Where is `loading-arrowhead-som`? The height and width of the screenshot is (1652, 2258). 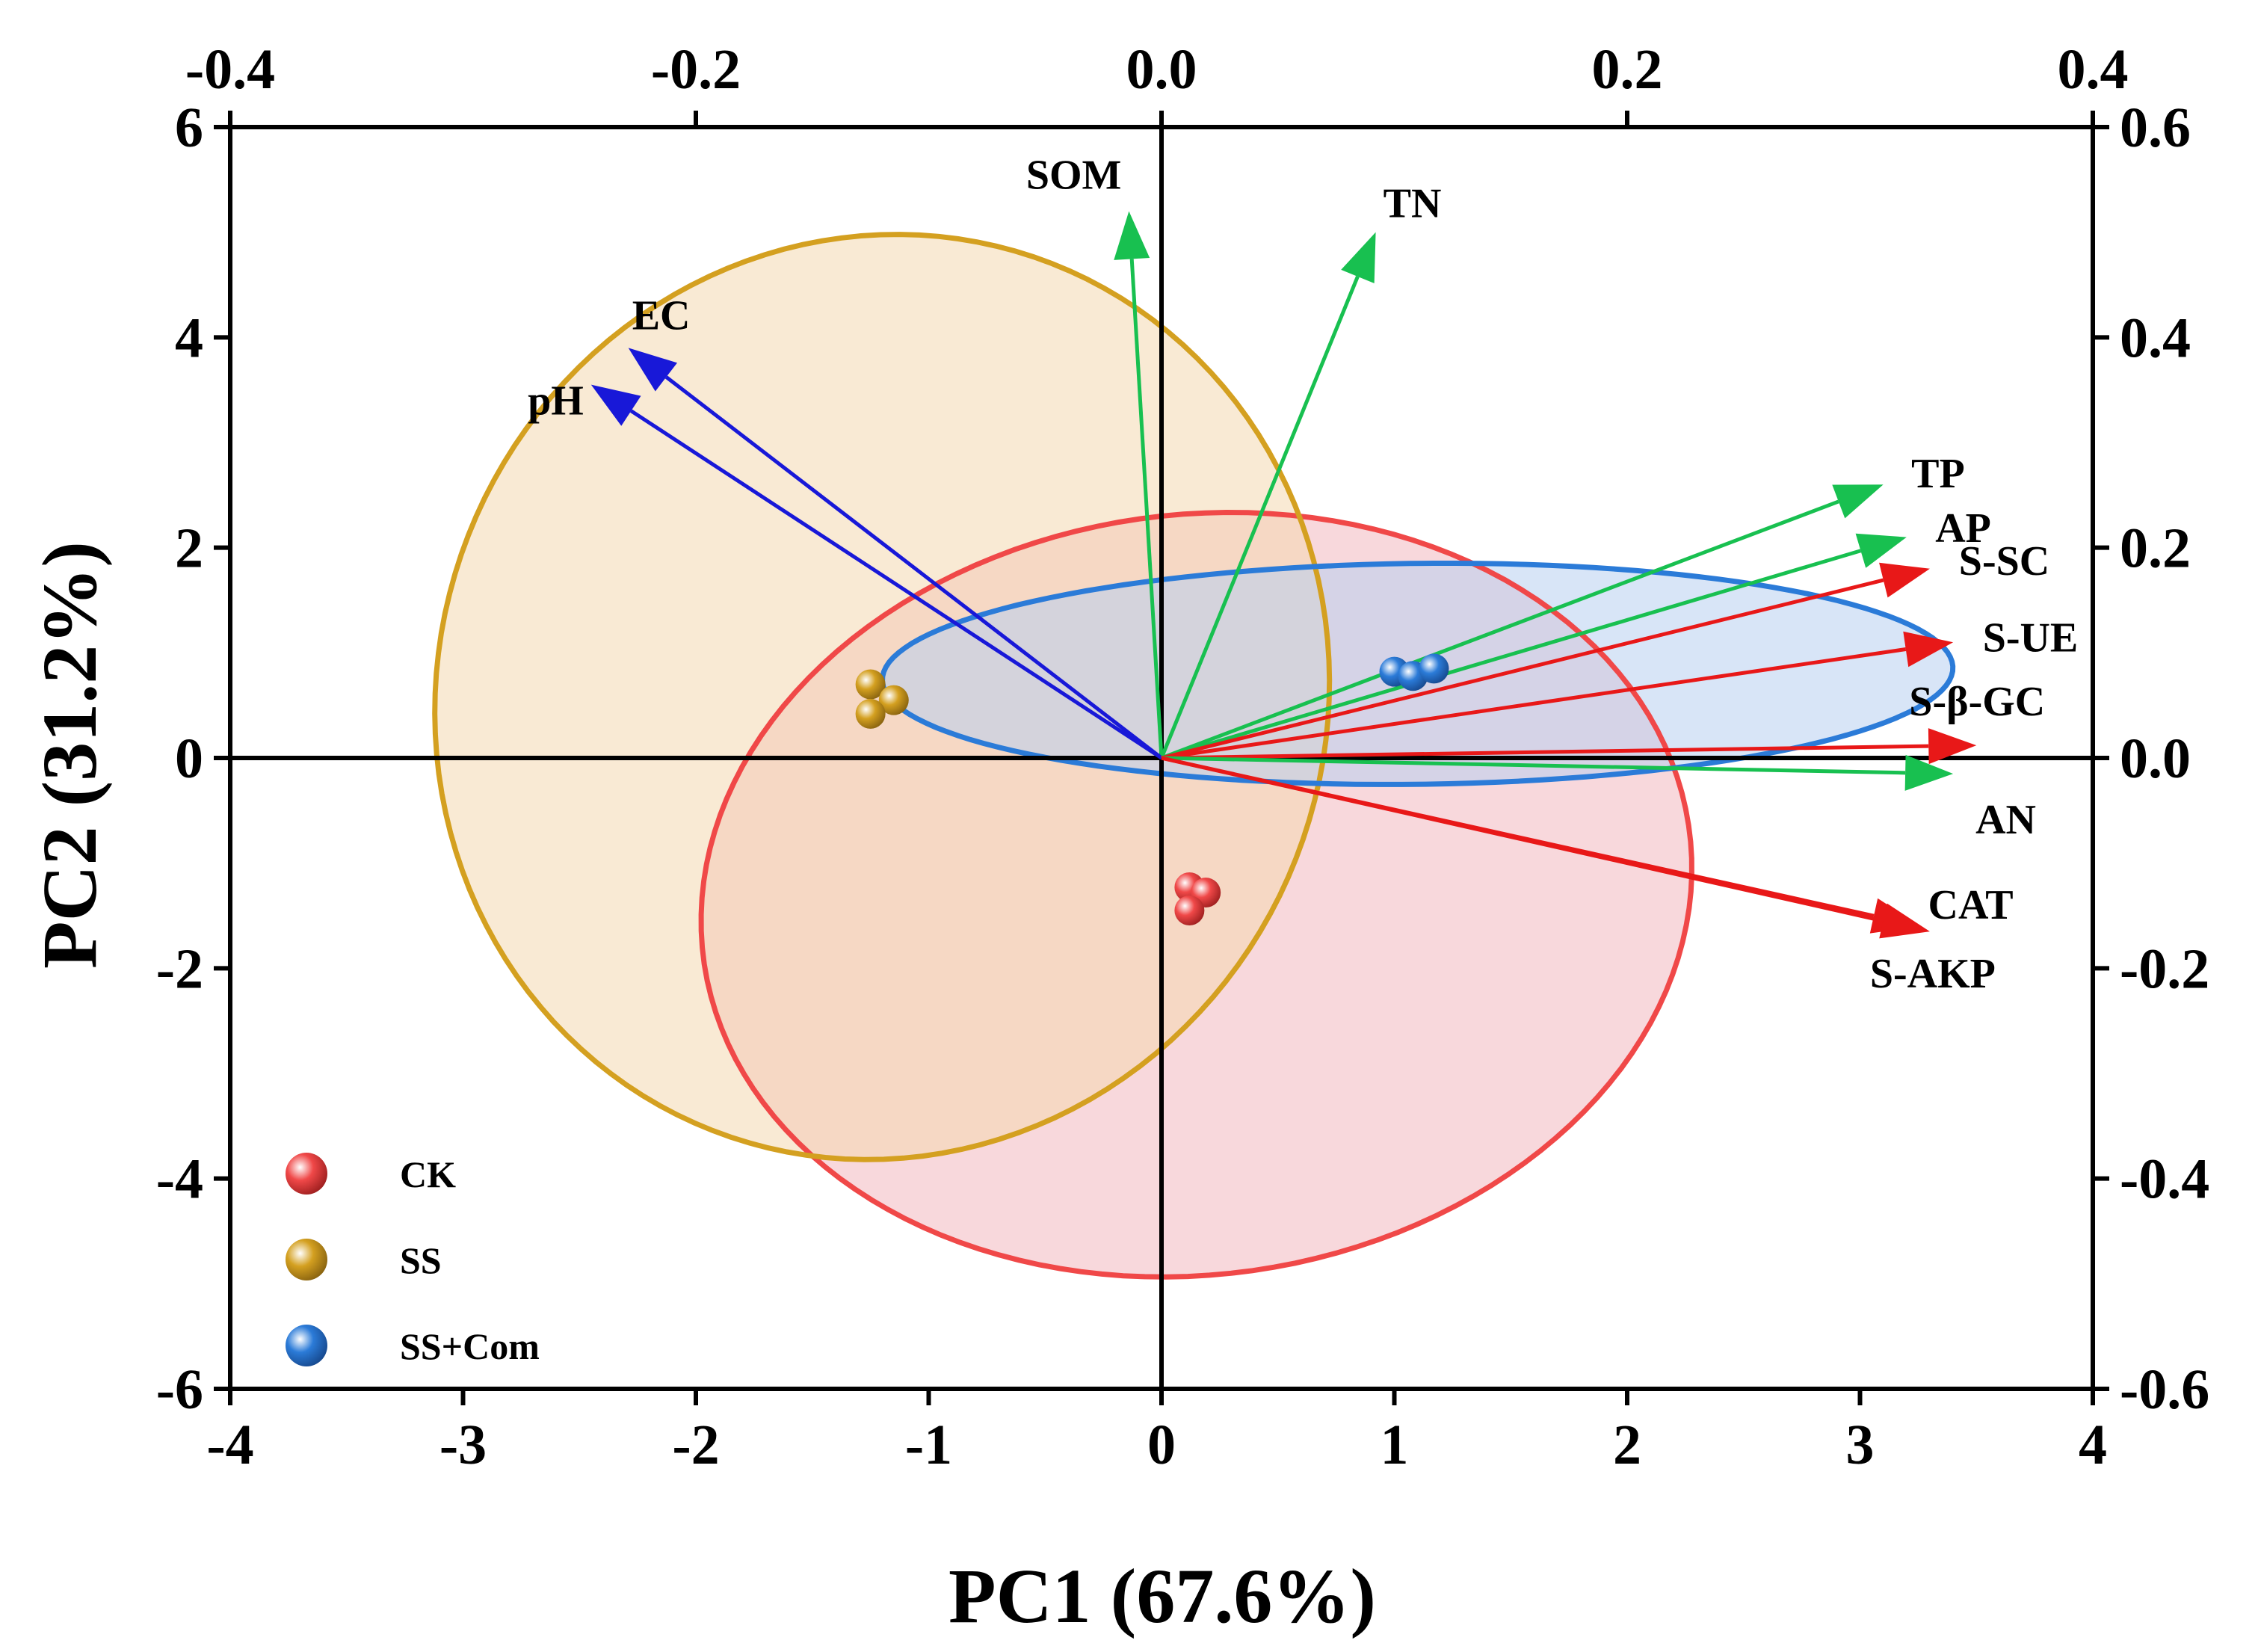 loading-arrowhead-som is located at coordinates (1132, 235).